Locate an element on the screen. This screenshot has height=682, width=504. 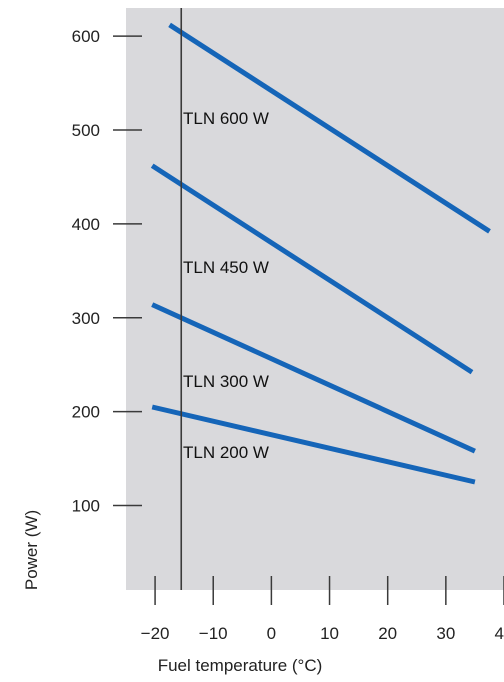
series-label-0: TLN 600 W is located at coordinates (226, 118).